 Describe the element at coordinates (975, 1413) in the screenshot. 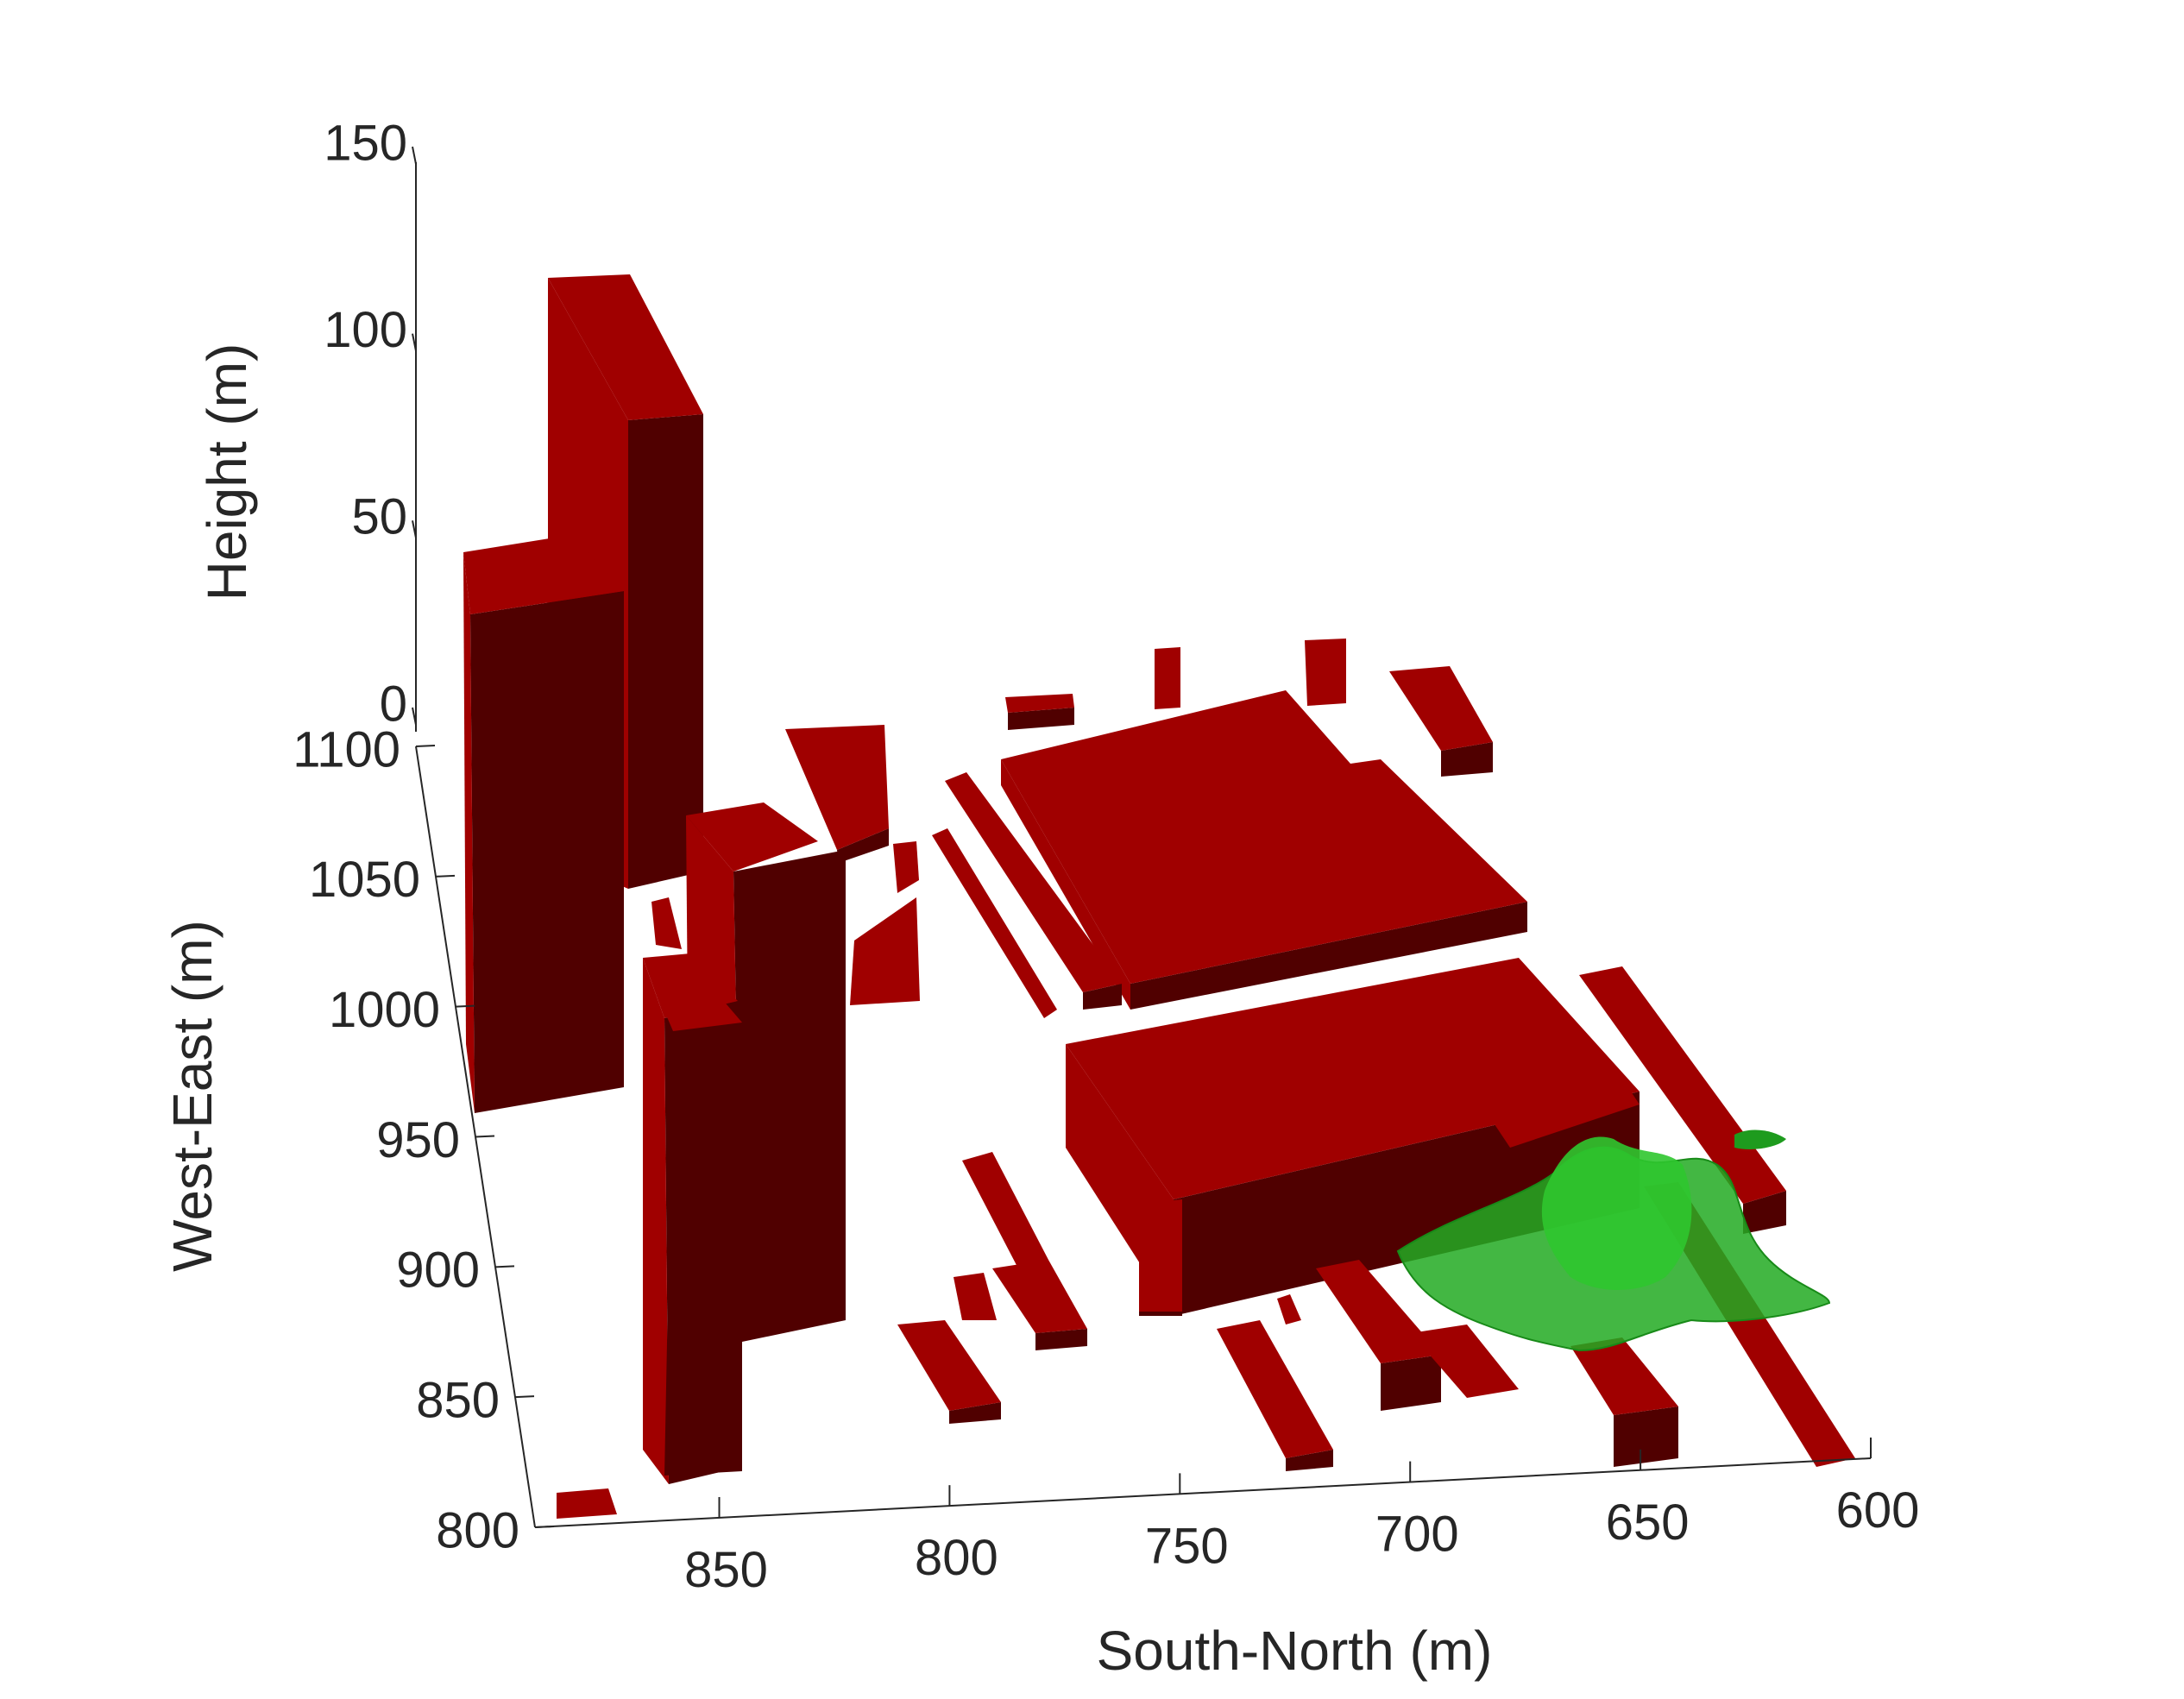

I see `building-ll-4-front` at that location.